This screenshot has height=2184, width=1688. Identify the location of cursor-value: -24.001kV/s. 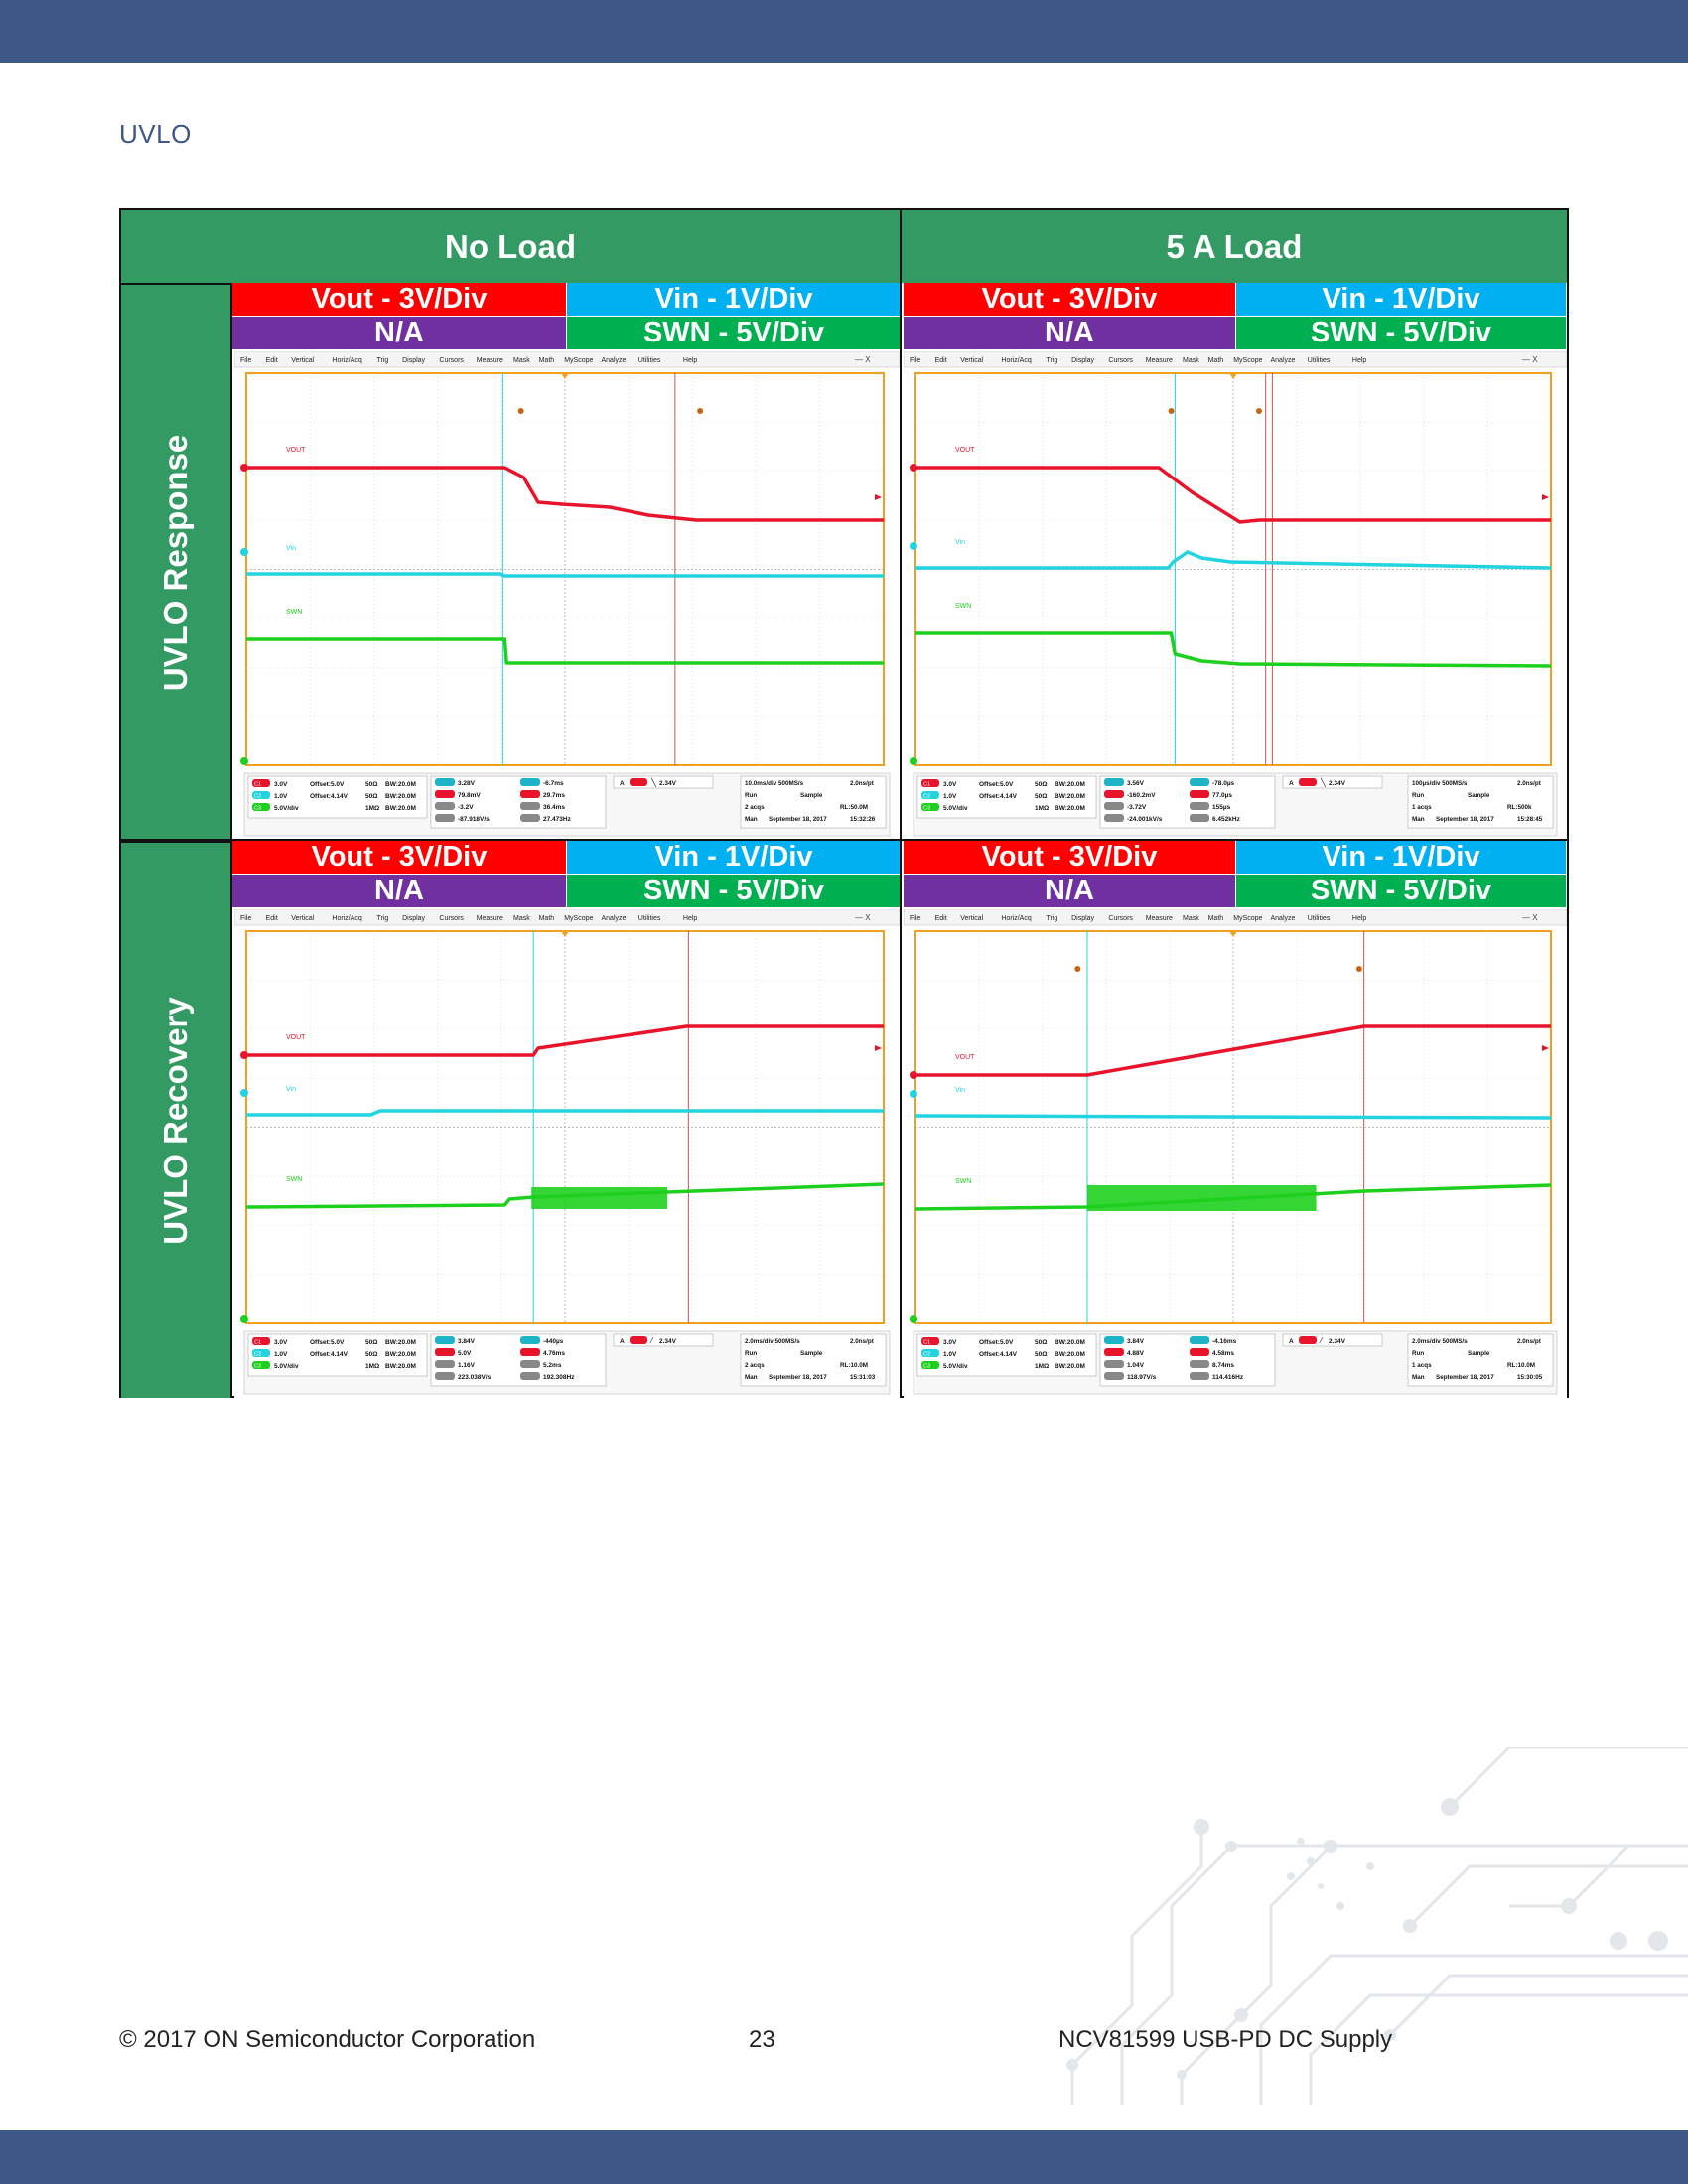
(1145, 819).